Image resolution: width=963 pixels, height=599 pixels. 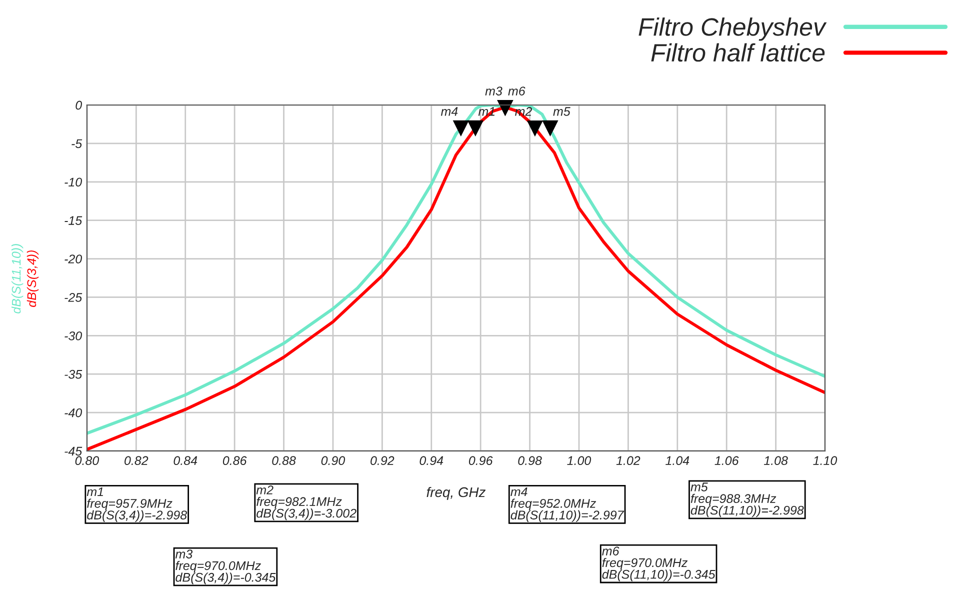 What do you see at coordinates (73, 451) in the screenshot?
I see `y-tick-label: -45` at bounding box center [73, 451].